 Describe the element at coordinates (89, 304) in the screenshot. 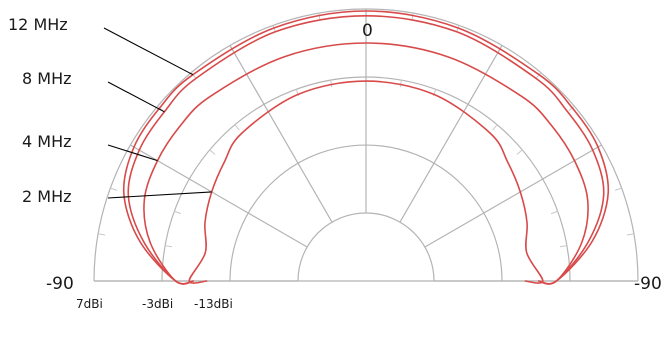

I see `ring-label-7dbi: 7dBi` at that location.